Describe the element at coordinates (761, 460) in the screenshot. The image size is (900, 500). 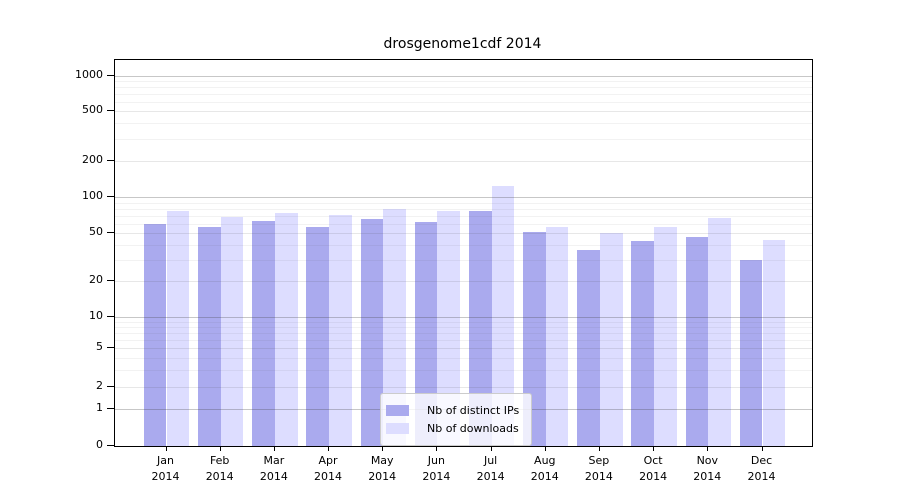
I see `x-tick-month: Dec` at that location.